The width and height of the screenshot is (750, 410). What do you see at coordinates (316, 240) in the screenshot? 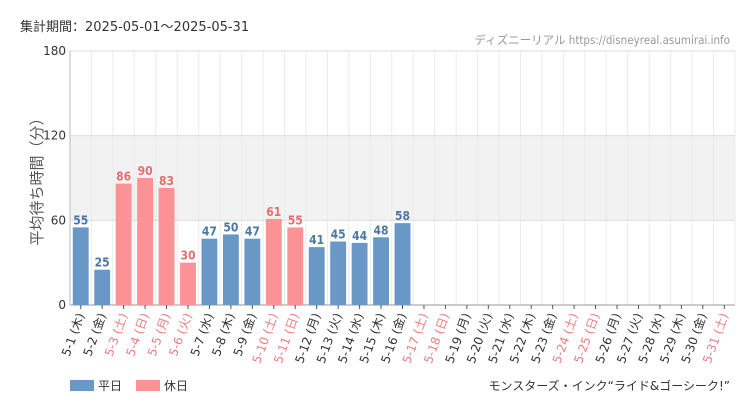
I see `data-label: 41` at bounding box center [316, 240].